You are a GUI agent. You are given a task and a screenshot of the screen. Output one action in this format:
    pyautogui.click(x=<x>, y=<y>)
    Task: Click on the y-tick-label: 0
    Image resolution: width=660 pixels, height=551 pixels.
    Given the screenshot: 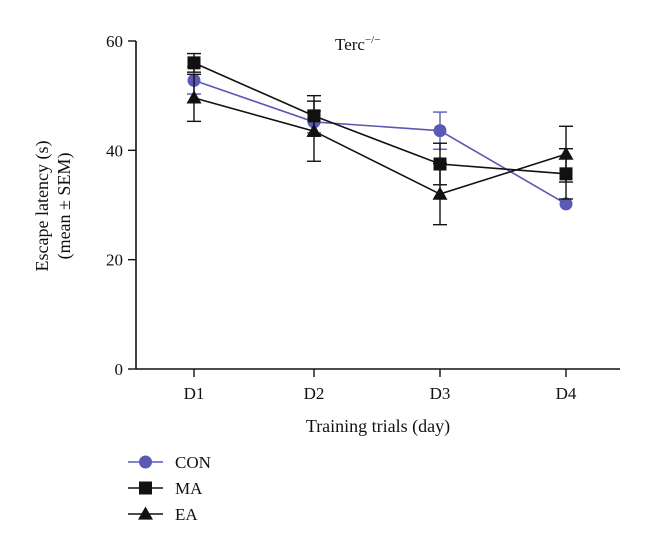 What is the action you would take?
    pyautogui.click(x=119, y=369)
    